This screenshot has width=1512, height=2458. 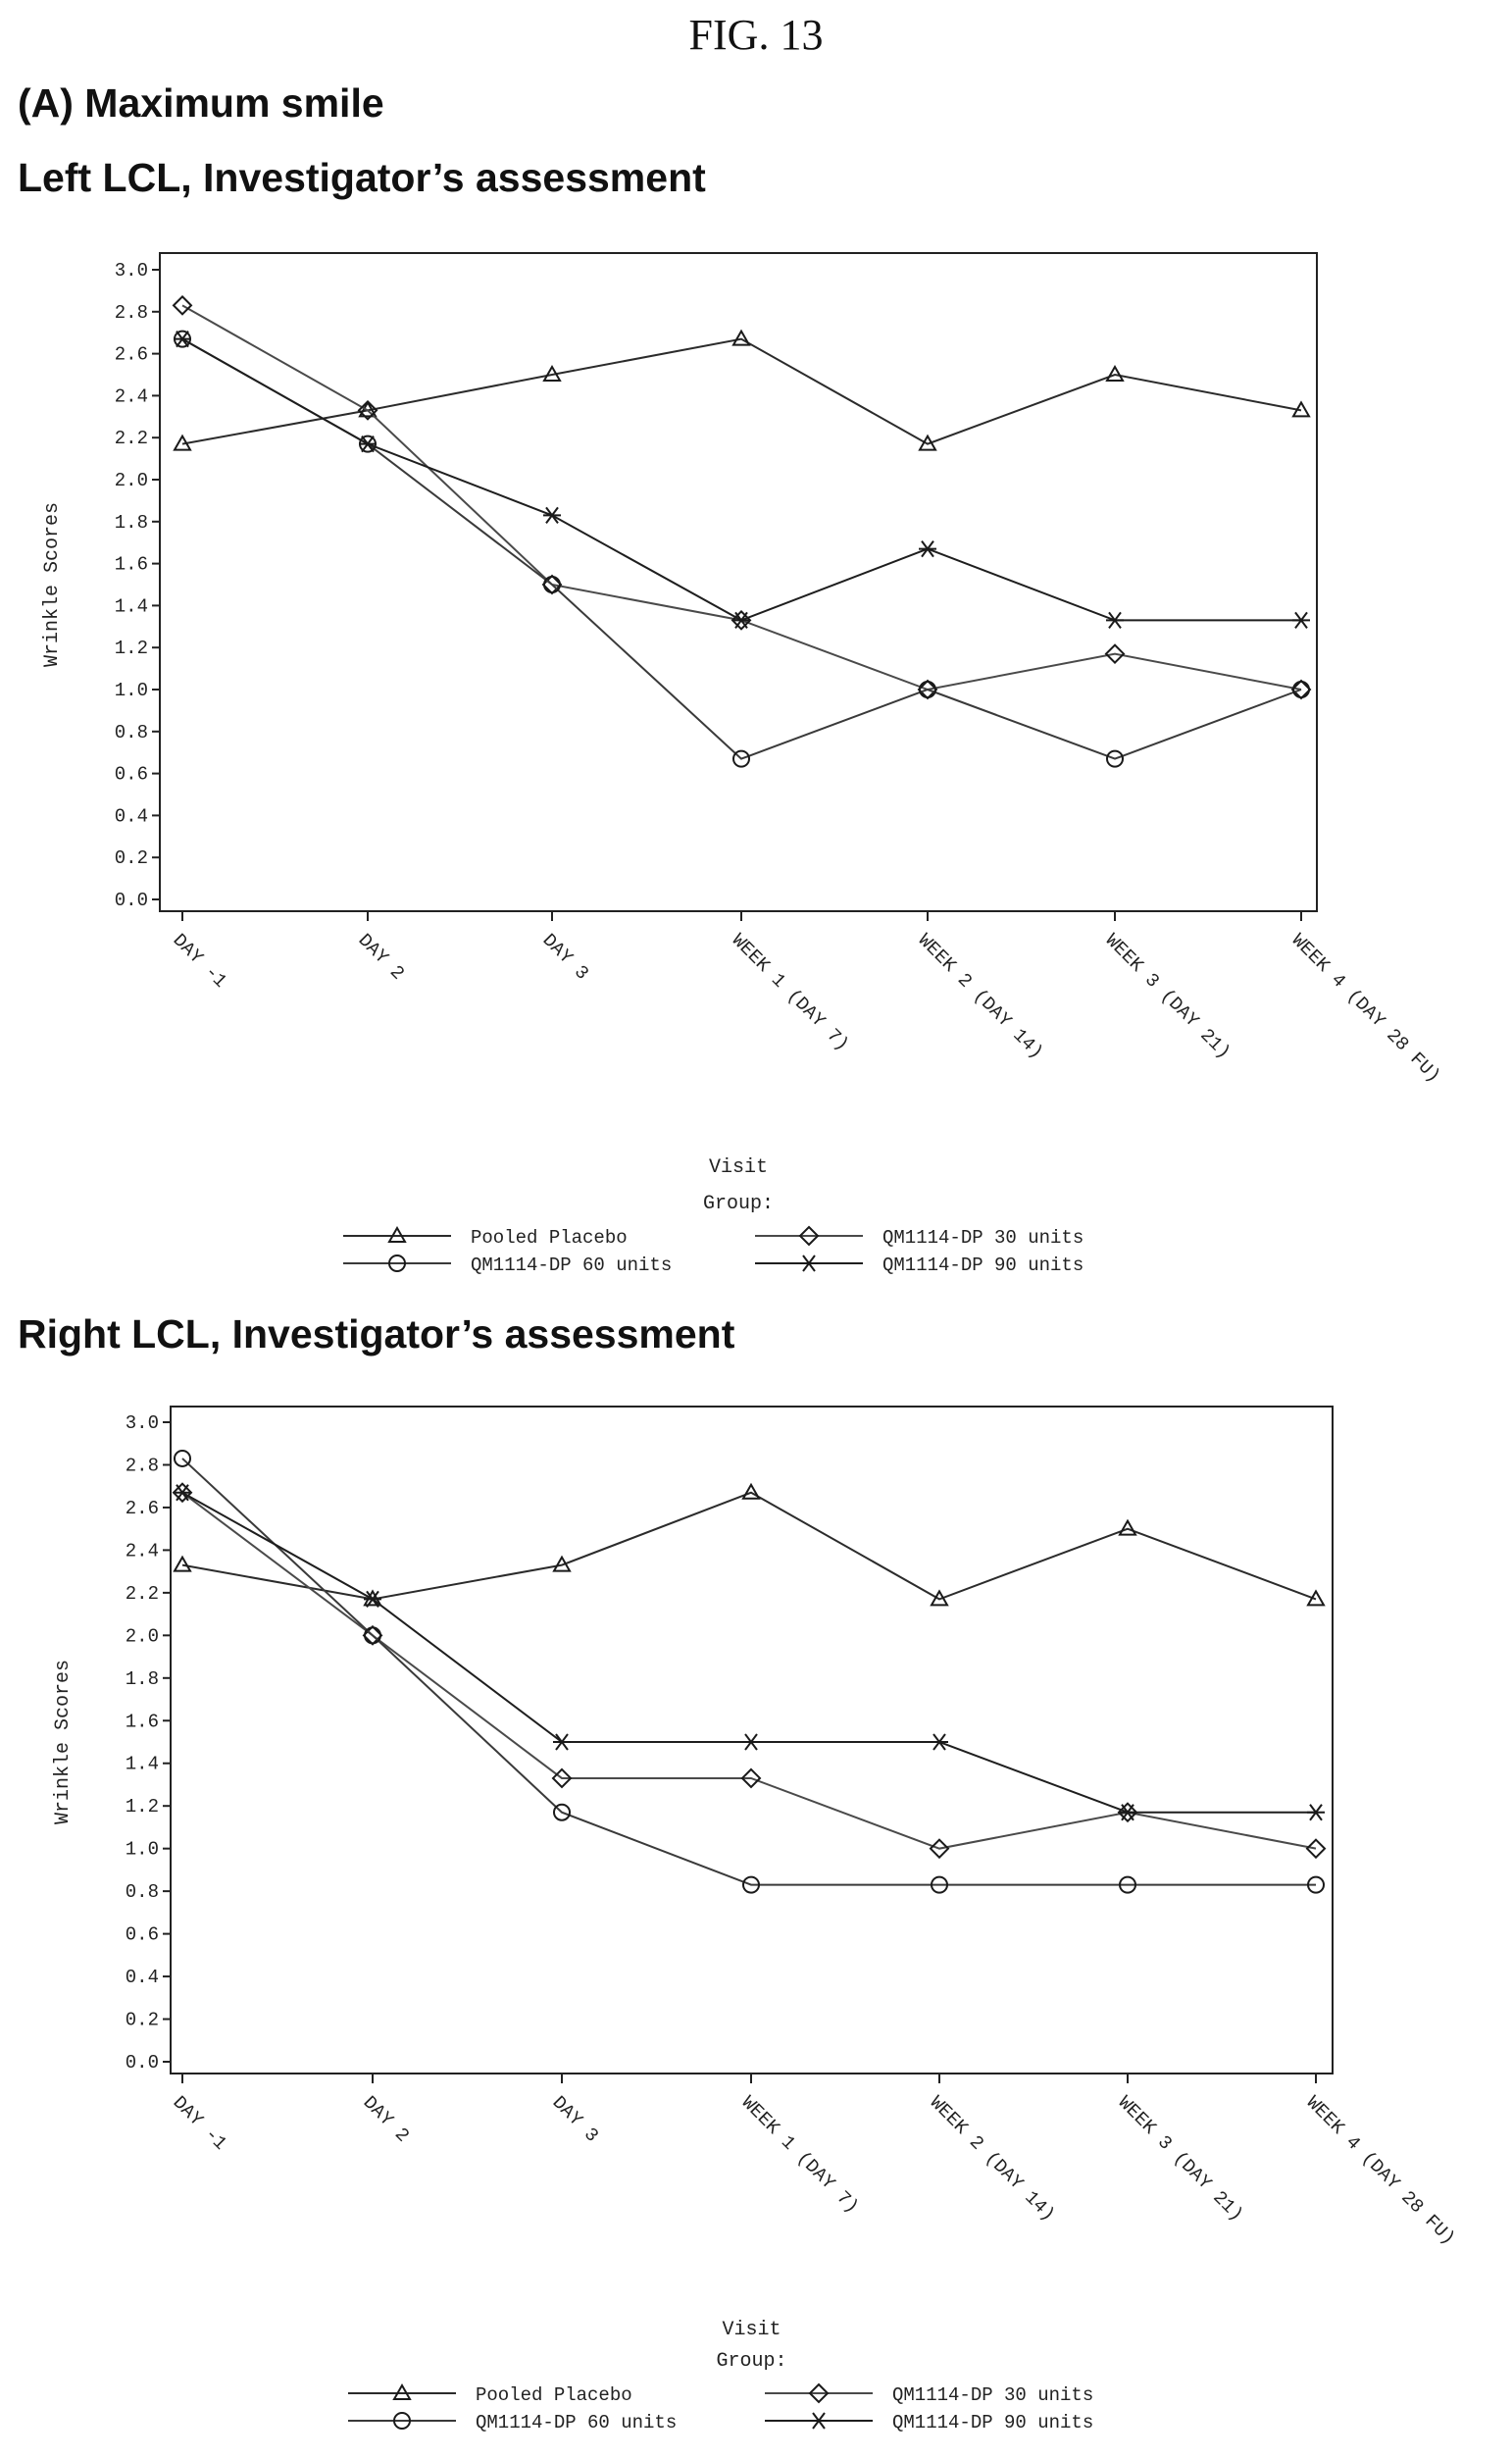 What do you see at coordinates (800, 2155) in the screenshot?
I see `x-tick-label: WEEK 1 (DAY 7)` at bounding box center [800, 2155].